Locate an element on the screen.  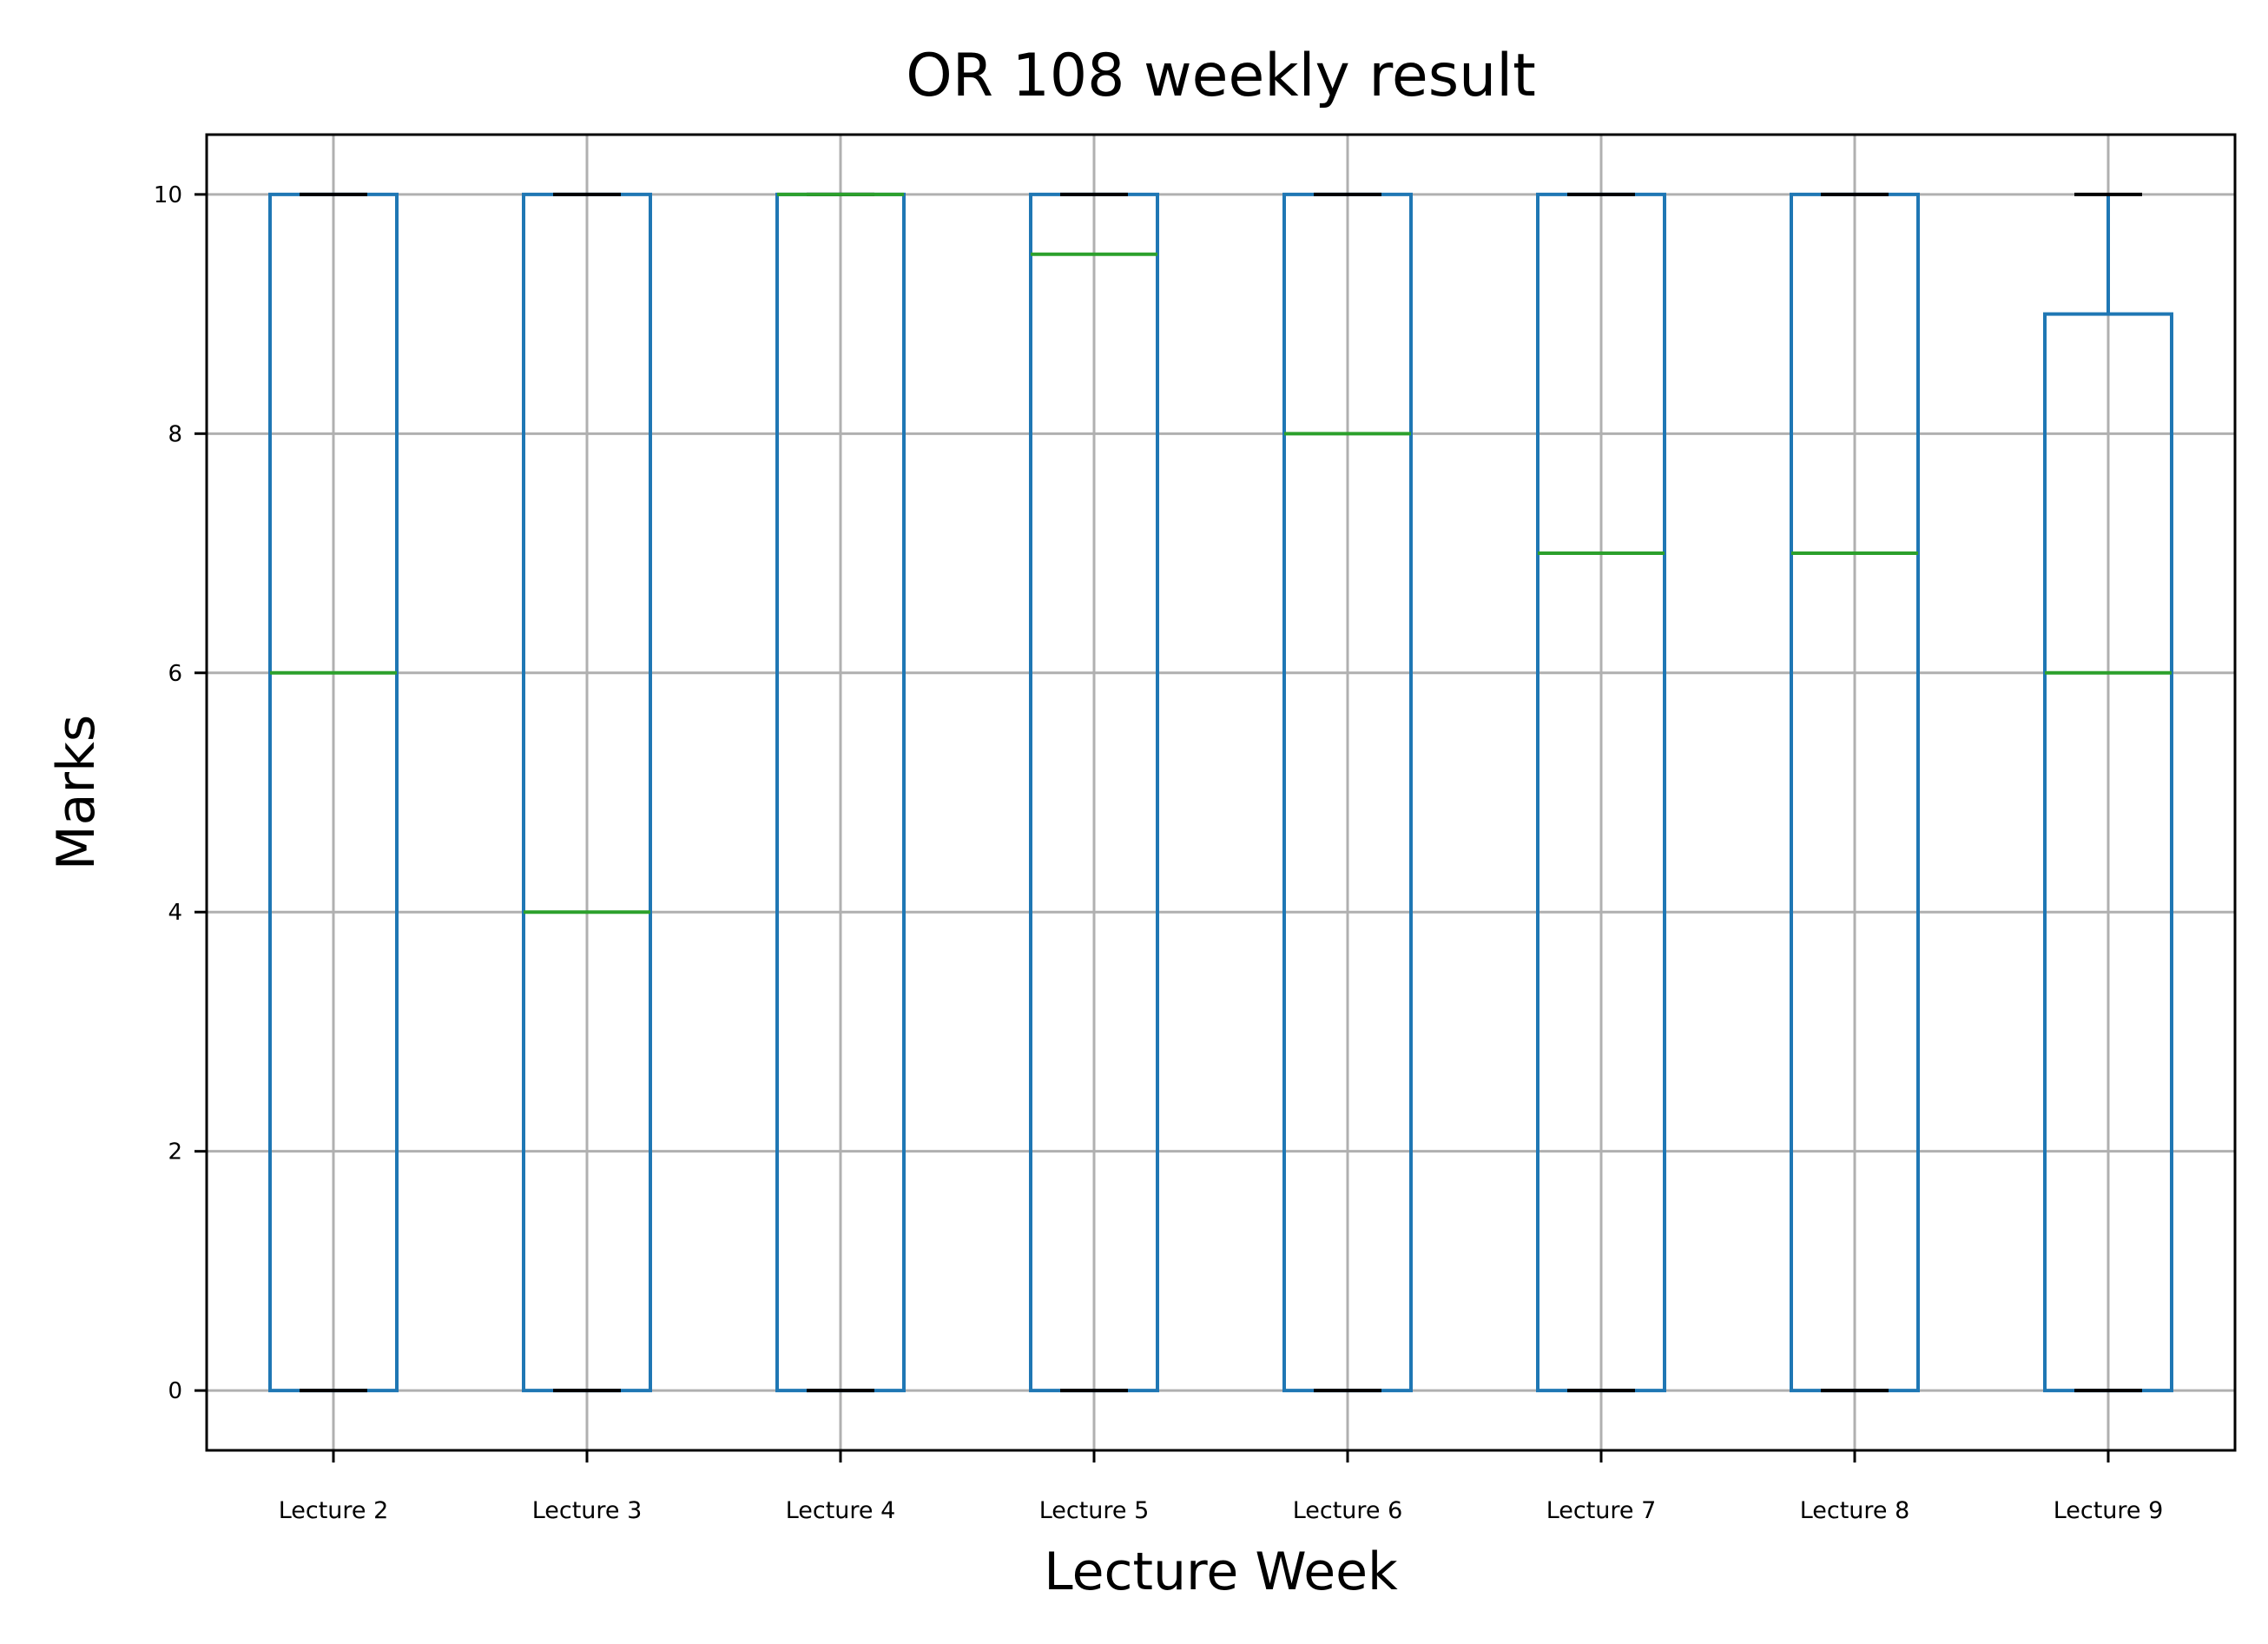
x-tick-label: Lecture 5 is located at coordinates (1094, 1510).